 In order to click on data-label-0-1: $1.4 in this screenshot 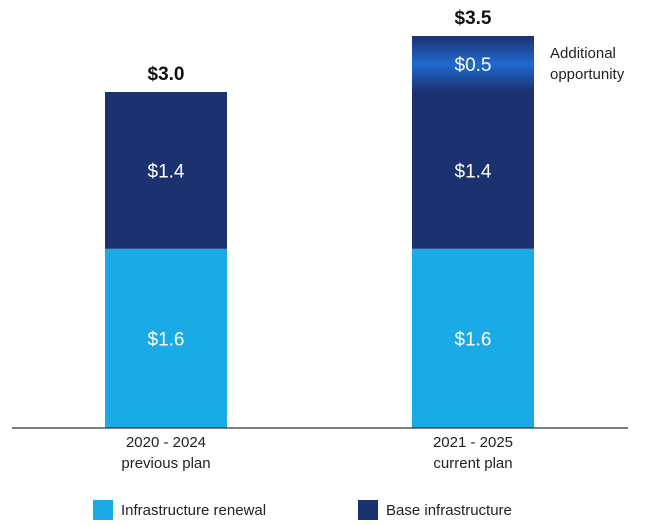, I will do `click(166, 171)`.